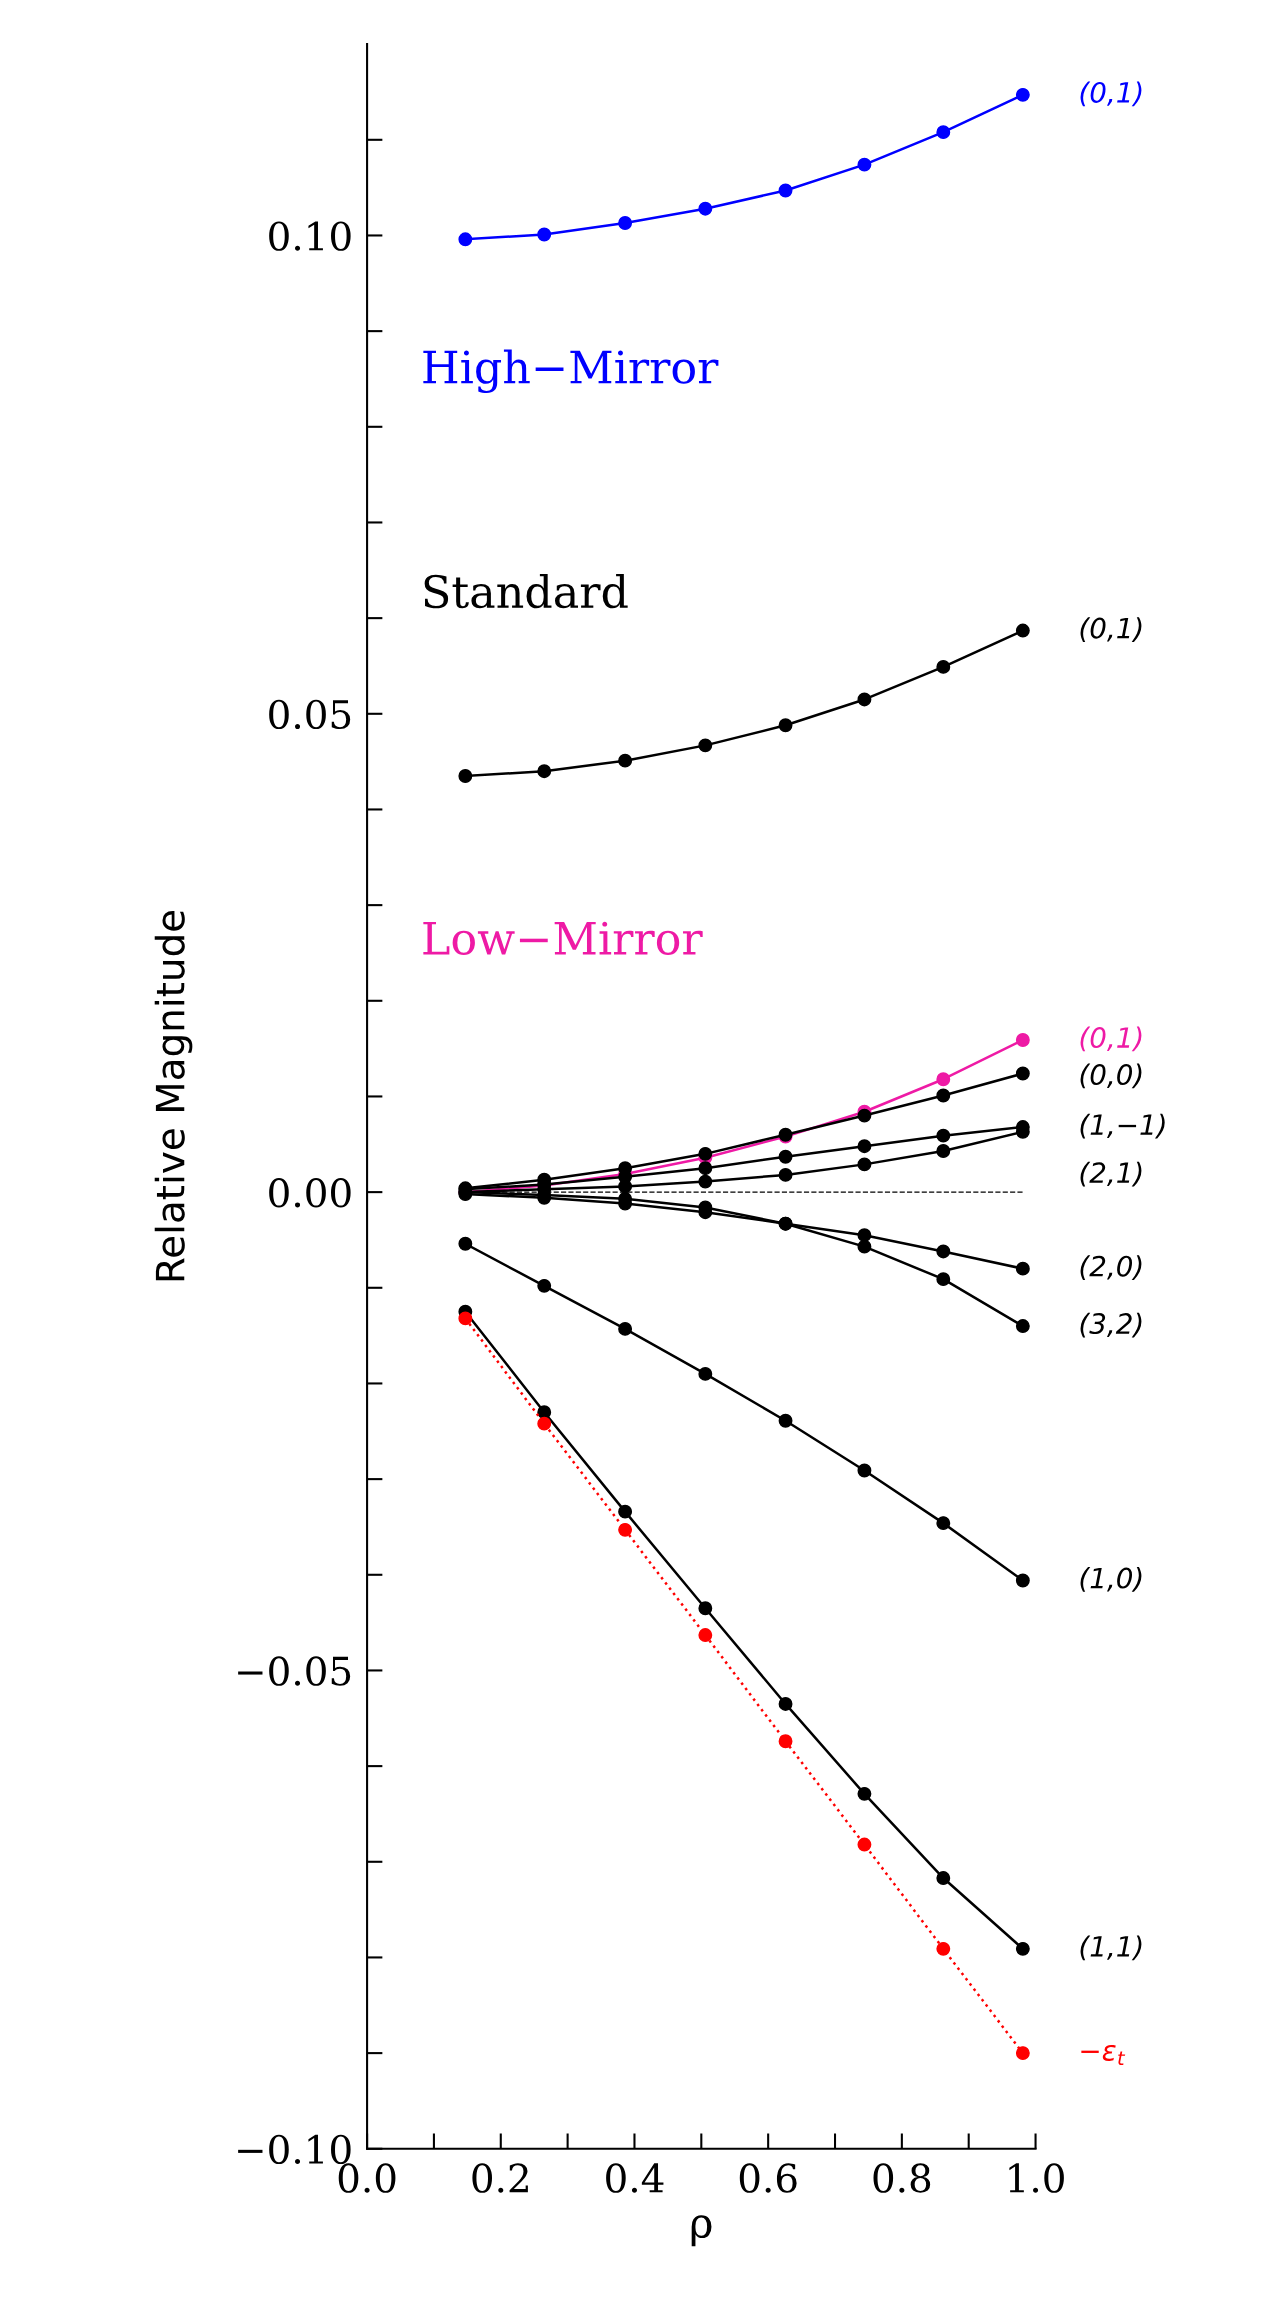 The image size is (1288, 2323). What do you see at coordinates (294, 1671) in the screenshot?
I see `y-tick-label: −0.05` at bounding box center [294, 1671].